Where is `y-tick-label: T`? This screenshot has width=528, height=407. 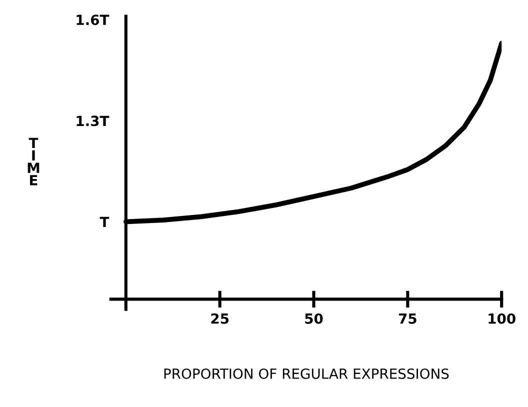 y-tick-label: T is located at coordinates (105, 222).